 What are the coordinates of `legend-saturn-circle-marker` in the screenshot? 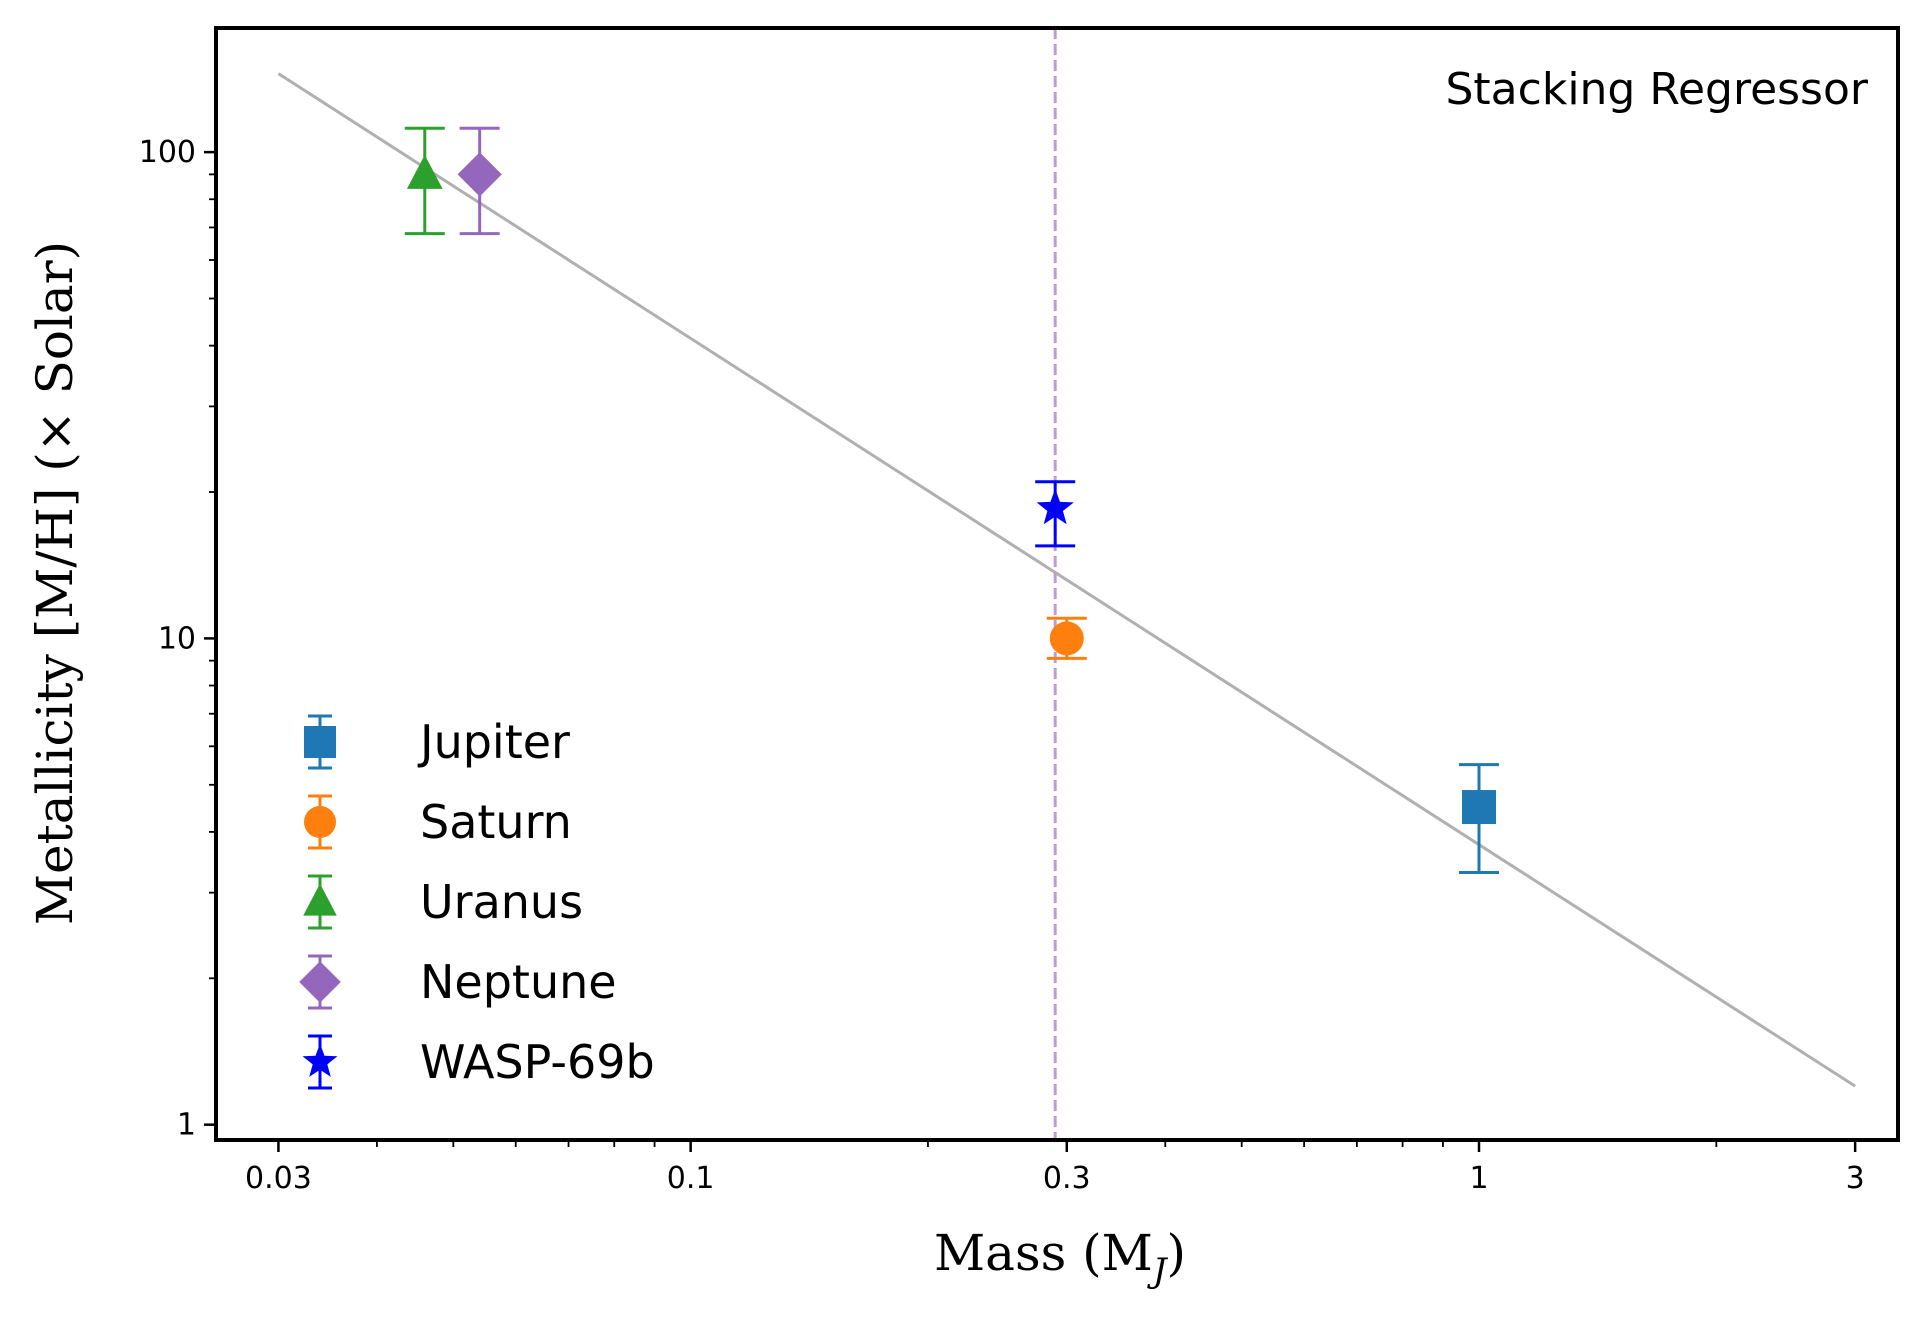 It's located at (320, 822).